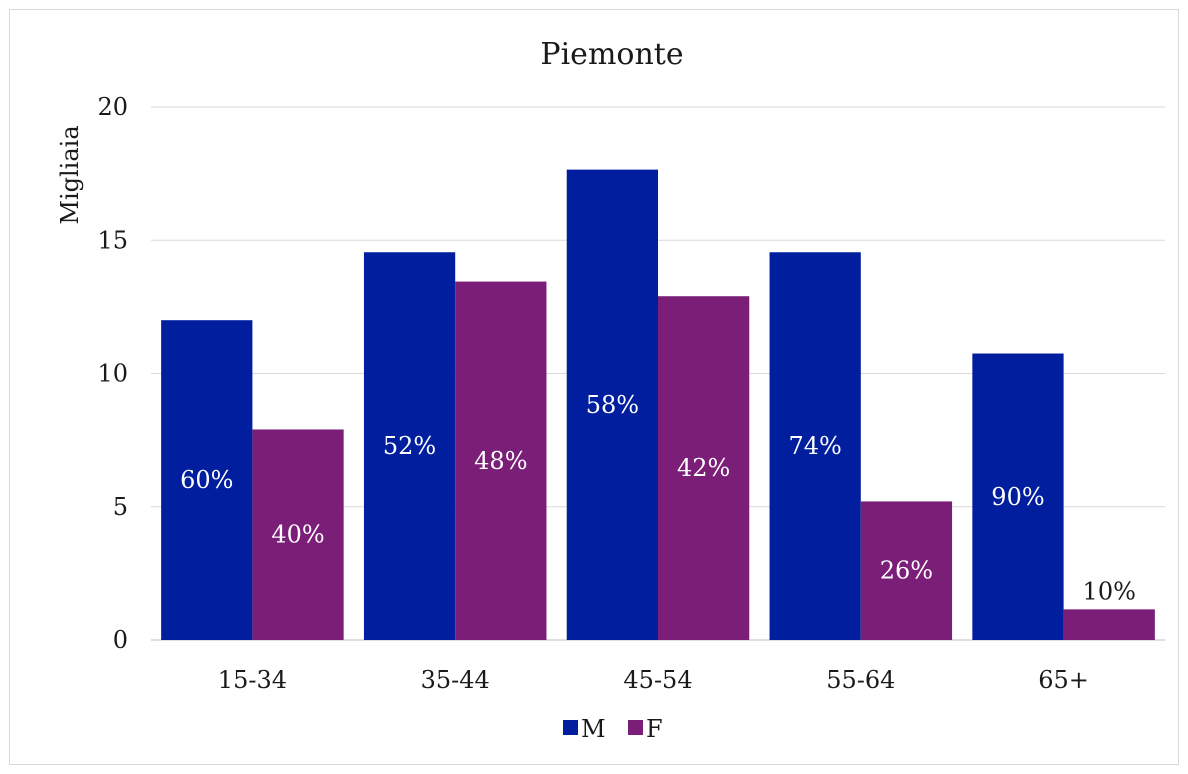 The image size is (1188, 774). Describe the element at coordinates (654, 729) in the screenshot. I see `legend-label-F: F` at that location.